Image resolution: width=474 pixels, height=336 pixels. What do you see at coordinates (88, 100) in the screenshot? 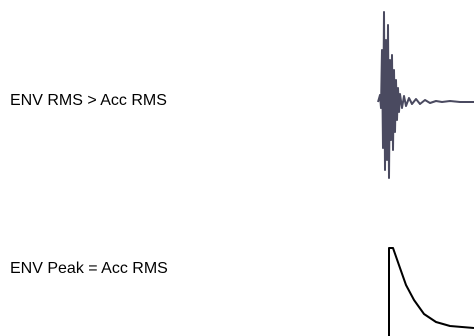
I see `row-label-env-rms: ENV RMS > Acc RMS` at bounding box center [88, 100].